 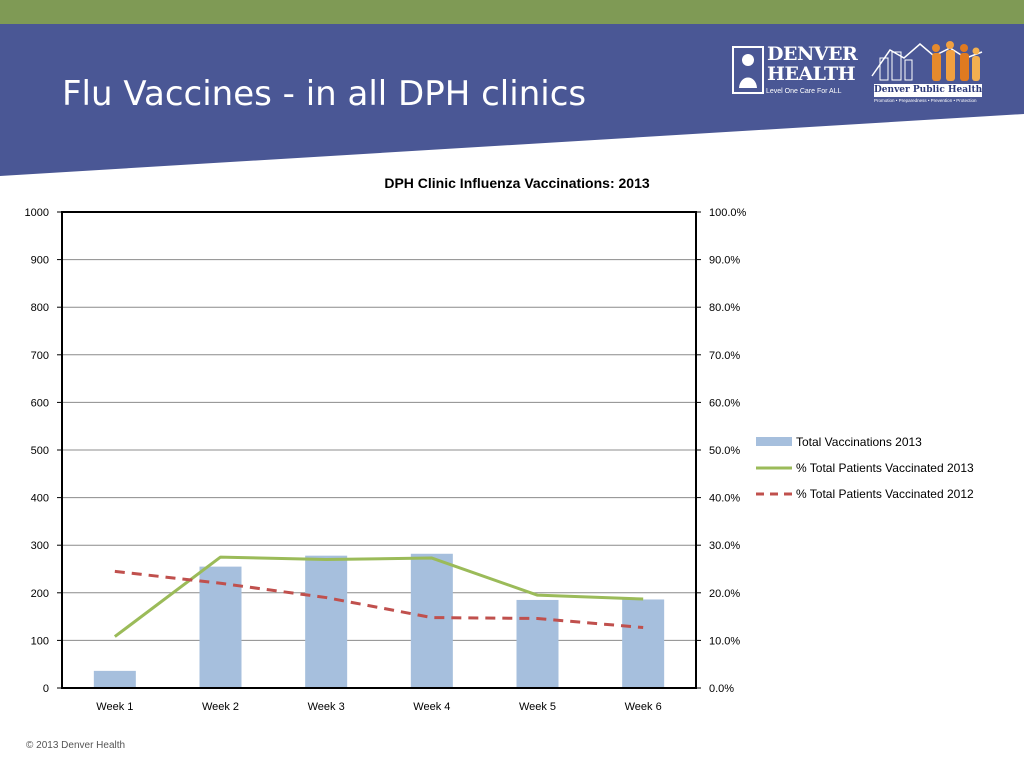 I want to click on y-left-tick-label: 500, so click(x=40, y=451).